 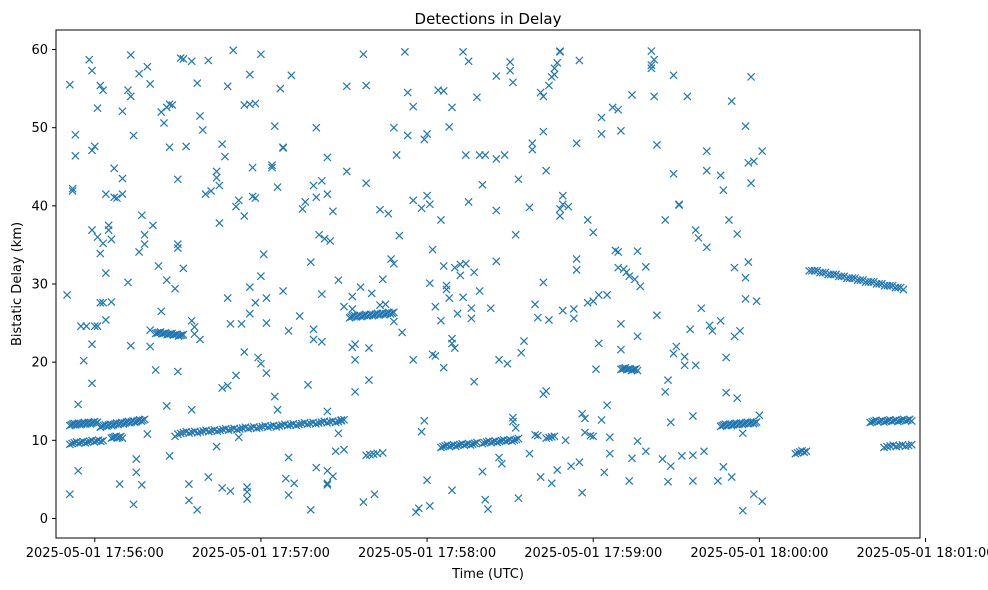 What do you see at coordinates (39, 285) in the screenshot?
I see `y-tick-label: 30` at bounding box center [39, 285].